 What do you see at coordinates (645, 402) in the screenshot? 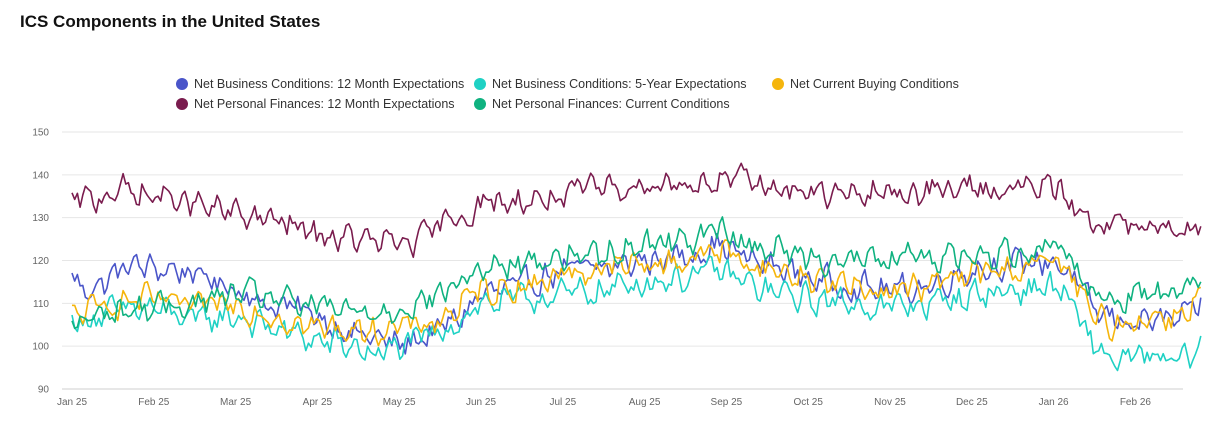
I see `x-tick-label: Aug 25` at bounding box center [645, 402].